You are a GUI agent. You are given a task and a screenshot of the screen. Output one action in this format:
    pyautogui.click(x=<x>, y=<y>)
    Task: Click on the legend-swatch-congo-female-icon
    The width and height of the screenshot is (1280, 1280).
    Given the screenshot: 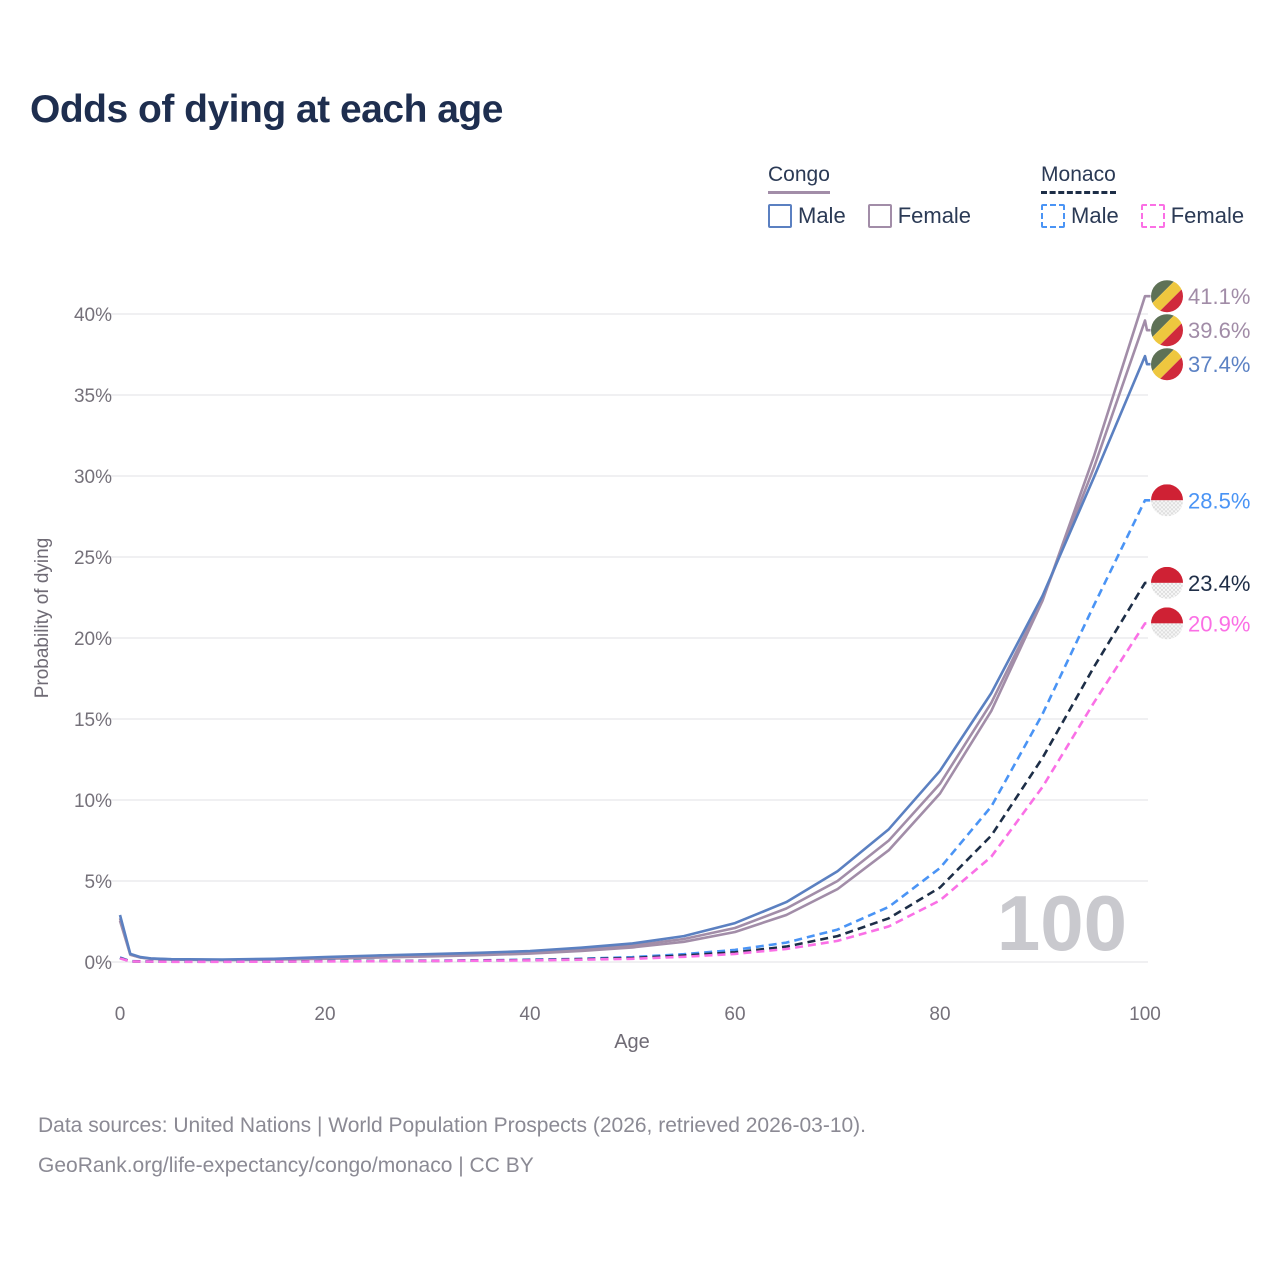 What is the action you would take?
    pyautogui.click(x=879, y=216)
    